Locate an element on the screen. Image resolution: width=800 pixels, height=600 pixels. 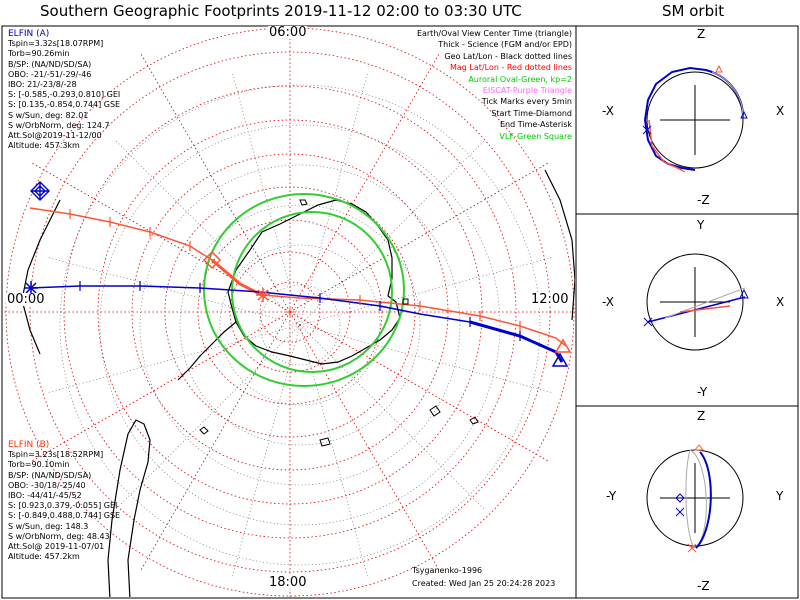
elfin-b-name: ELFIN (B) is located at coordinates (29, 445).